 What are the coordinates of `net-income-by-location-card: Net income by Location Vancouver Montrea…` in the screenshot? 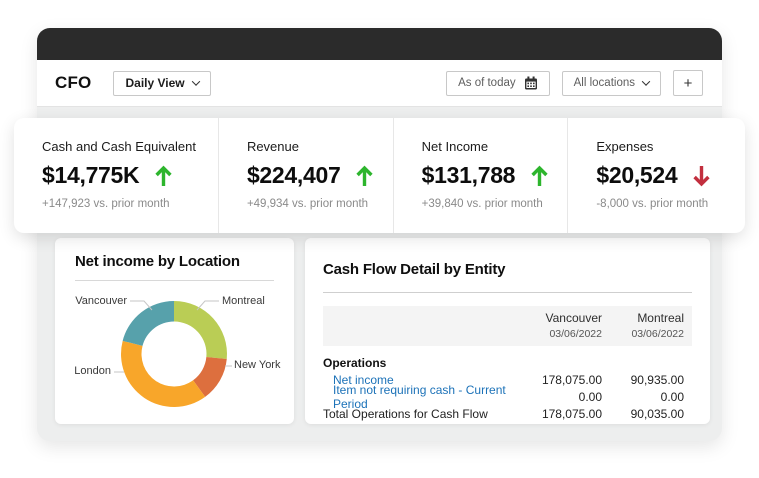 It's located at (174, 331).